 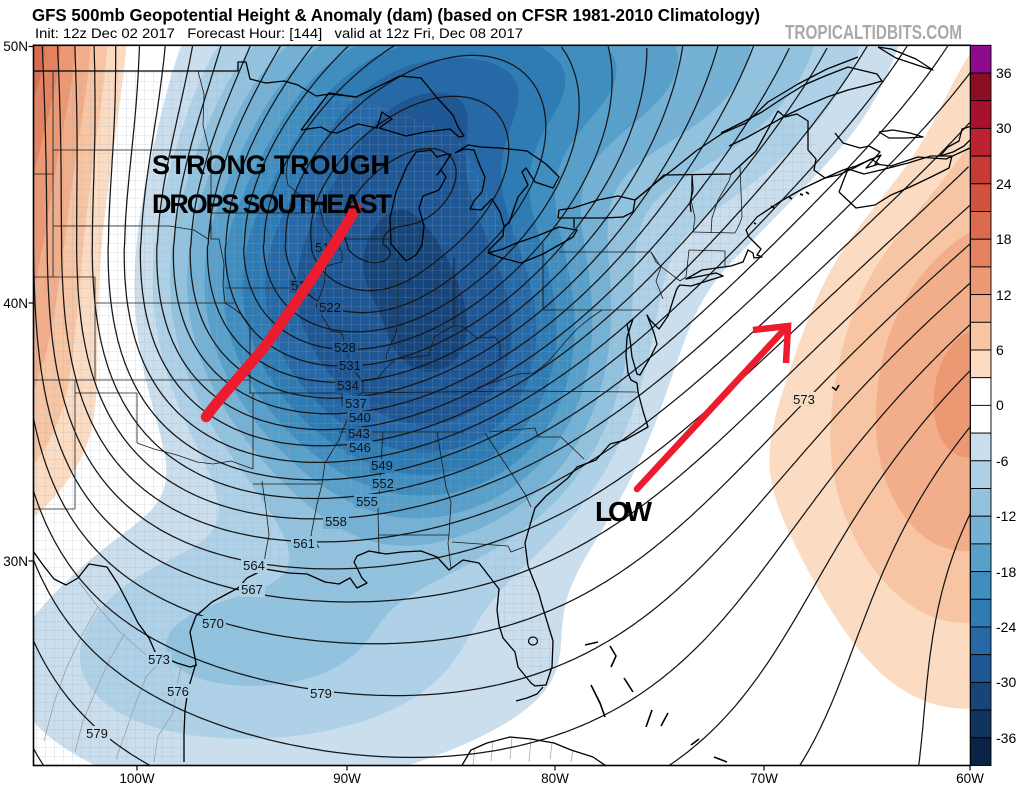 I want to click on svg-text: 552, so click(x=383, y=483).